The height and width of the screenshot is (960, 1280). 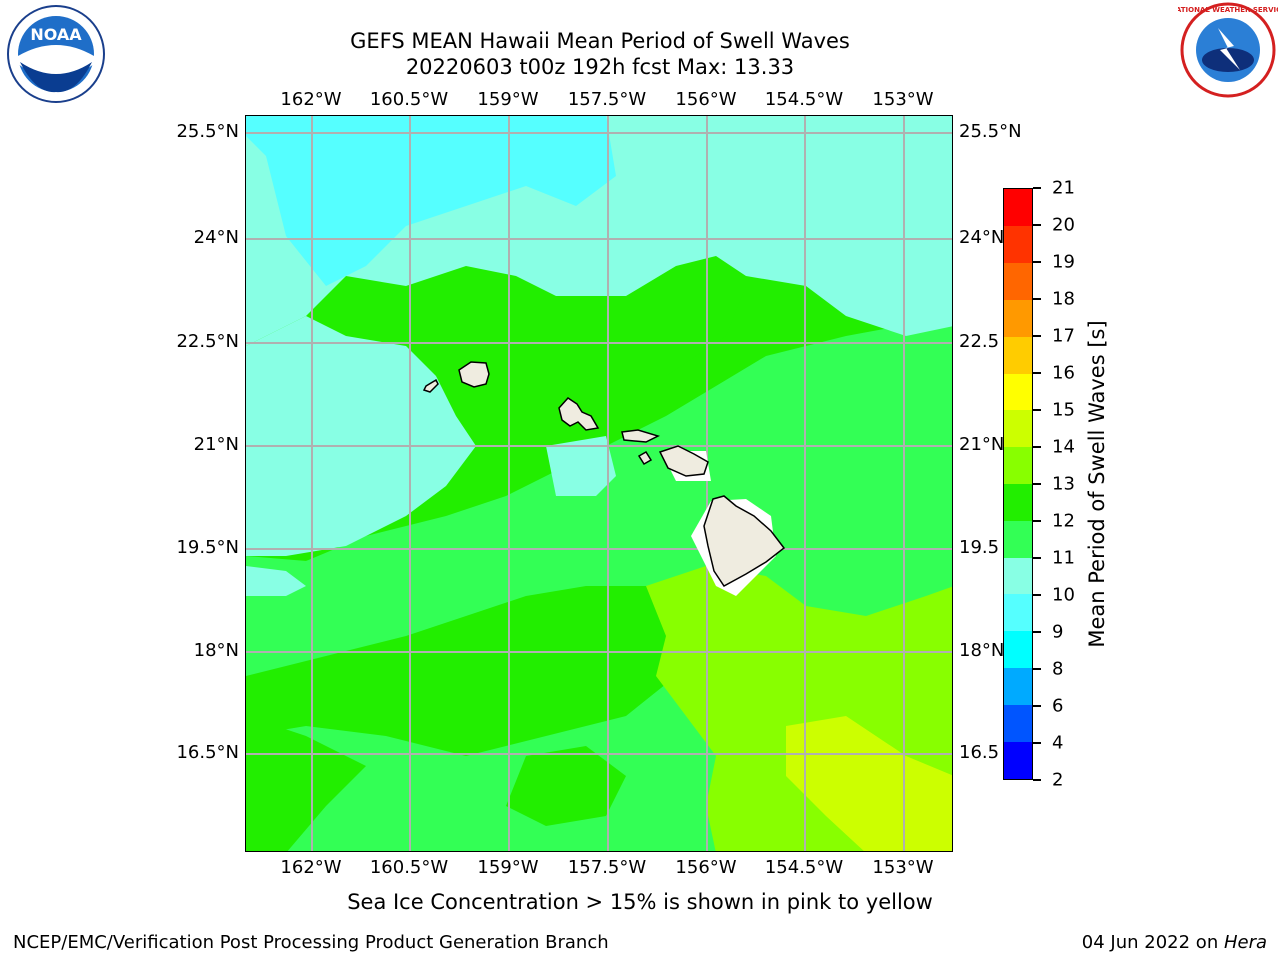 I want to click on lon-tick-bottom: 159°W, so click(x=508, y=867).